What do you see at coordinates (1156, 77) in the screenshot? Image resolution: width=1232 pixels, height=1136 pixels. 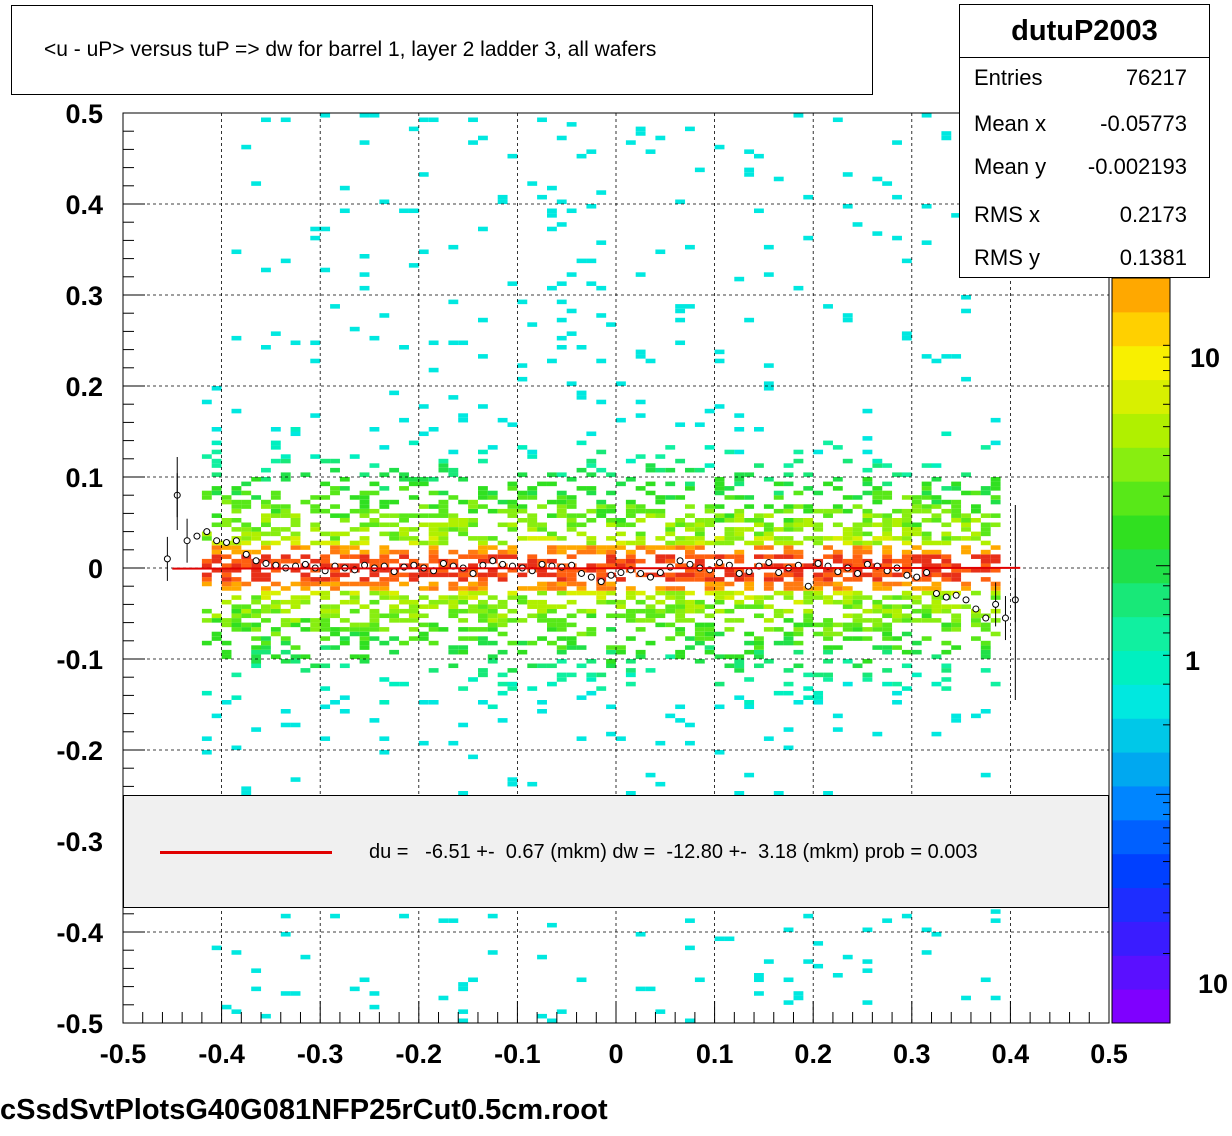 I see `stats-value: 76217` at bounding box center [1156, 77].